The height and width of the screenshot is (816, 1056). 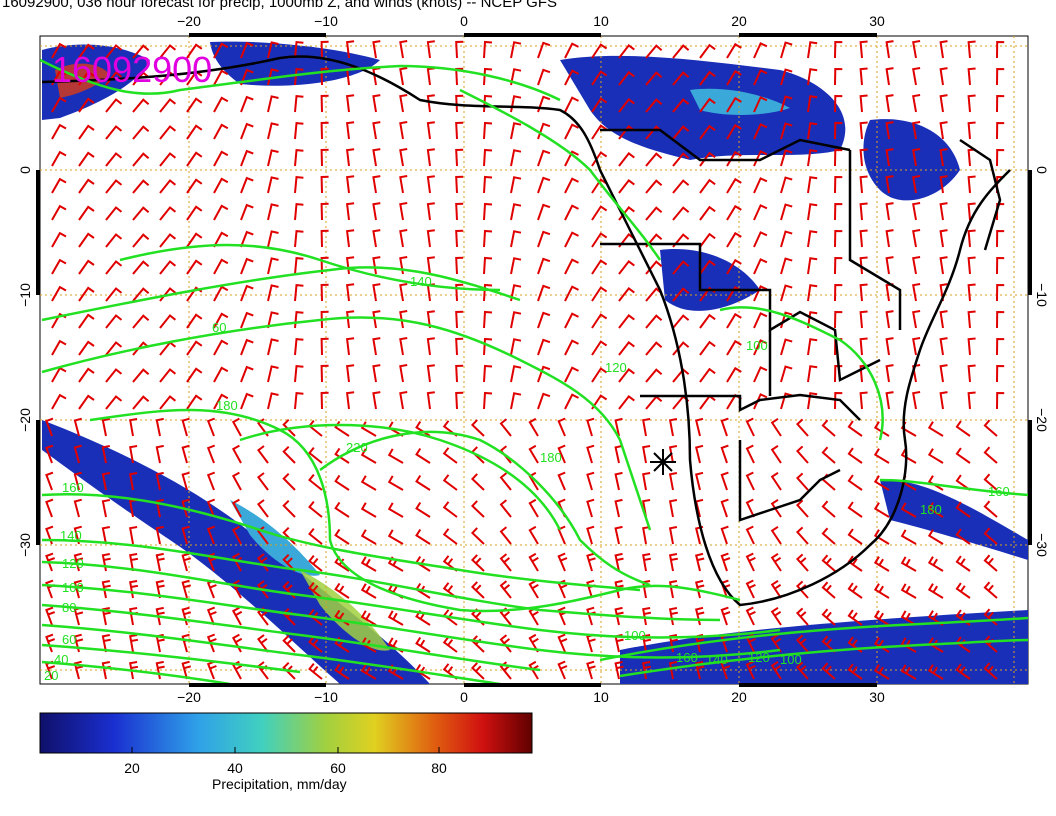 What do you see at coordinates (285, 750) in the screenshot?
I see `colorbar-ticks` at bounding box center [285, 750].